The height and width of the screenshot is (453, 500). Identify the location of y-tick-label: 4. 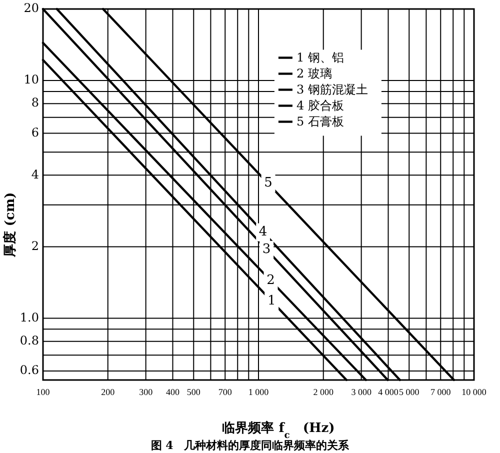
(35, 174).